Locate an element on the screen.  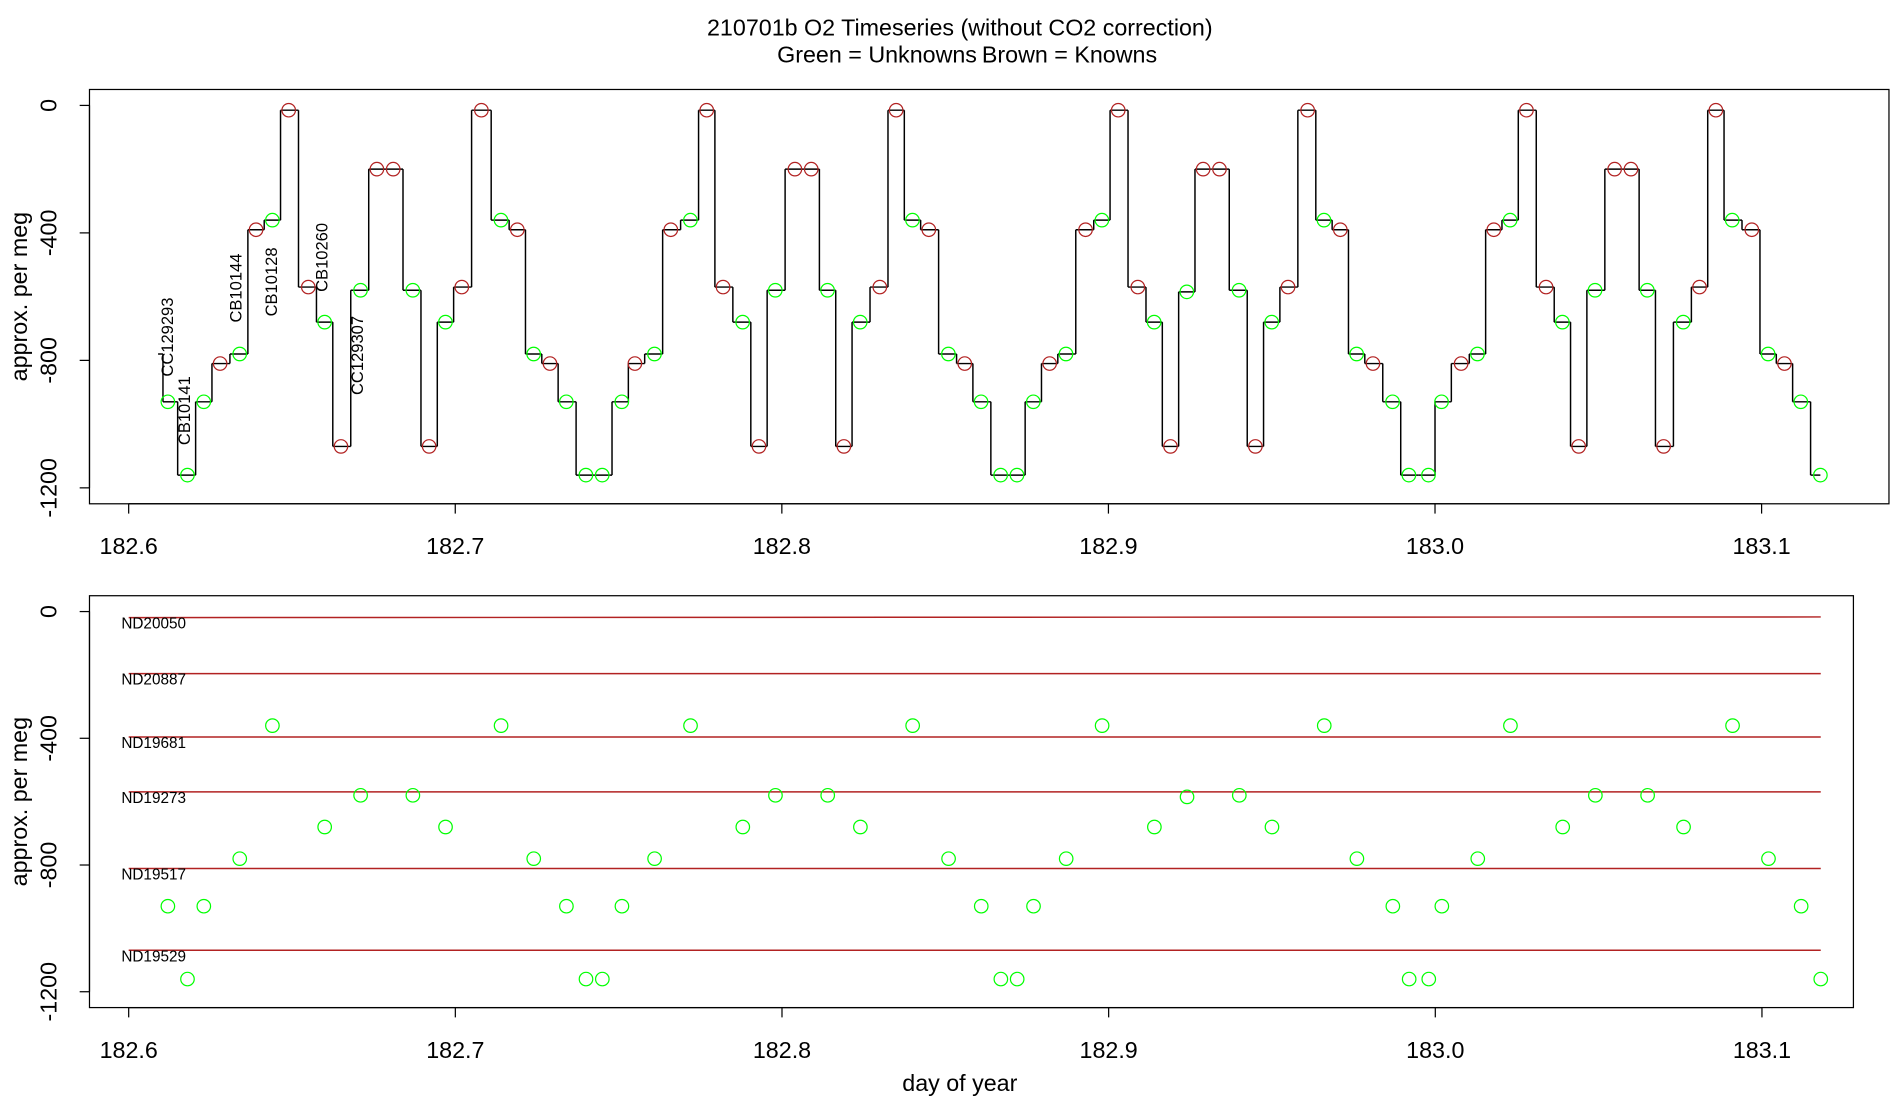
x-tick-label: 183.0 is located at coordinates (1435, 546).